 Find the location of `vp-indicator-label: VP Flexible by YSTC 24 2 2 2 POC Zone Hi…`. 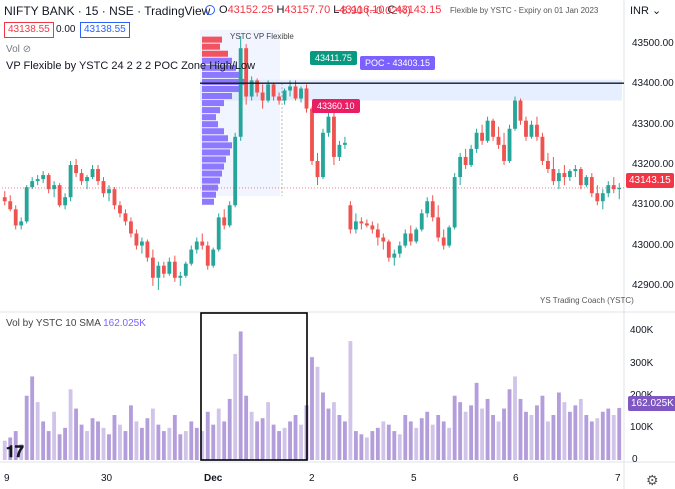

vp-indicator-label: VP Flexible by YSTC 24 2 2 2 POC Zone Hi… is located at coordinates (131, 66).